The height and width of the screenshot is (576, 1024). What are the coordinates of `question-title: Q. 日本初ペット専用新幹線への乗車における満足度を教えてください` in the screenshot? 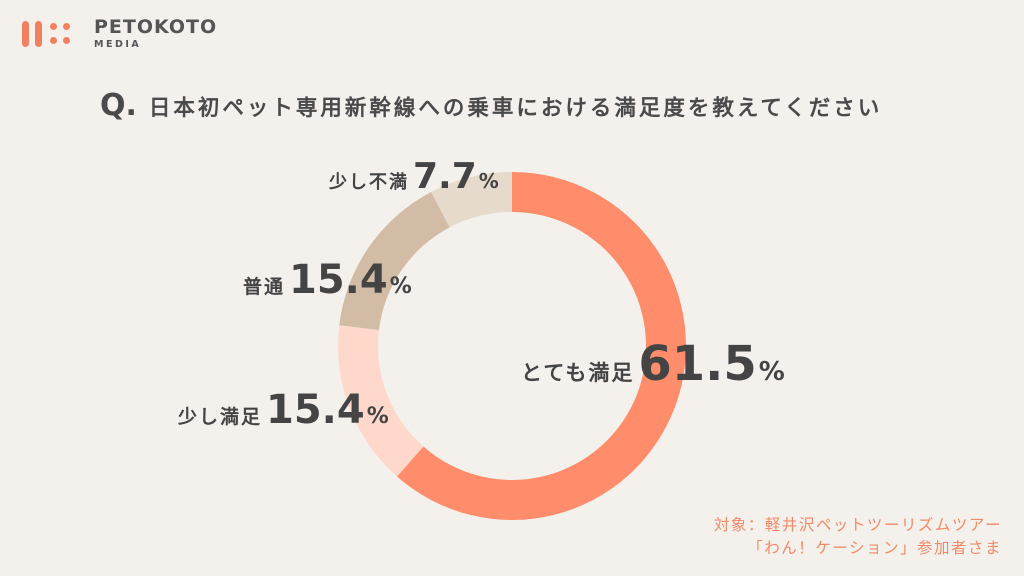 It's located at (491, 105).